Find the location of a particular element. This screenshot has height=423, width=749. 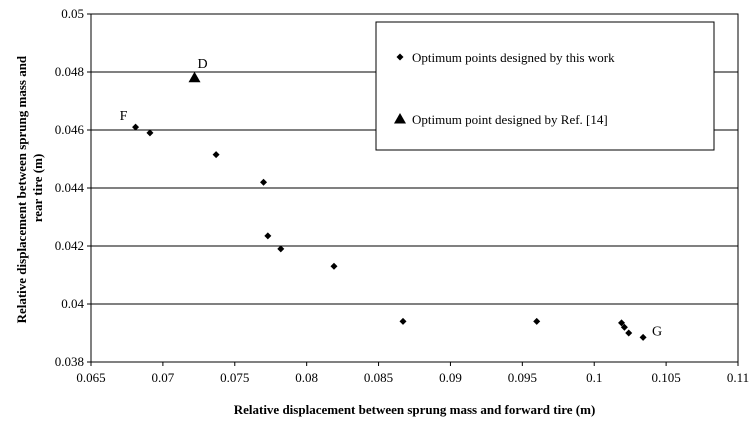

y-tick-label: 0.044 is located at coordinates (70, 187).